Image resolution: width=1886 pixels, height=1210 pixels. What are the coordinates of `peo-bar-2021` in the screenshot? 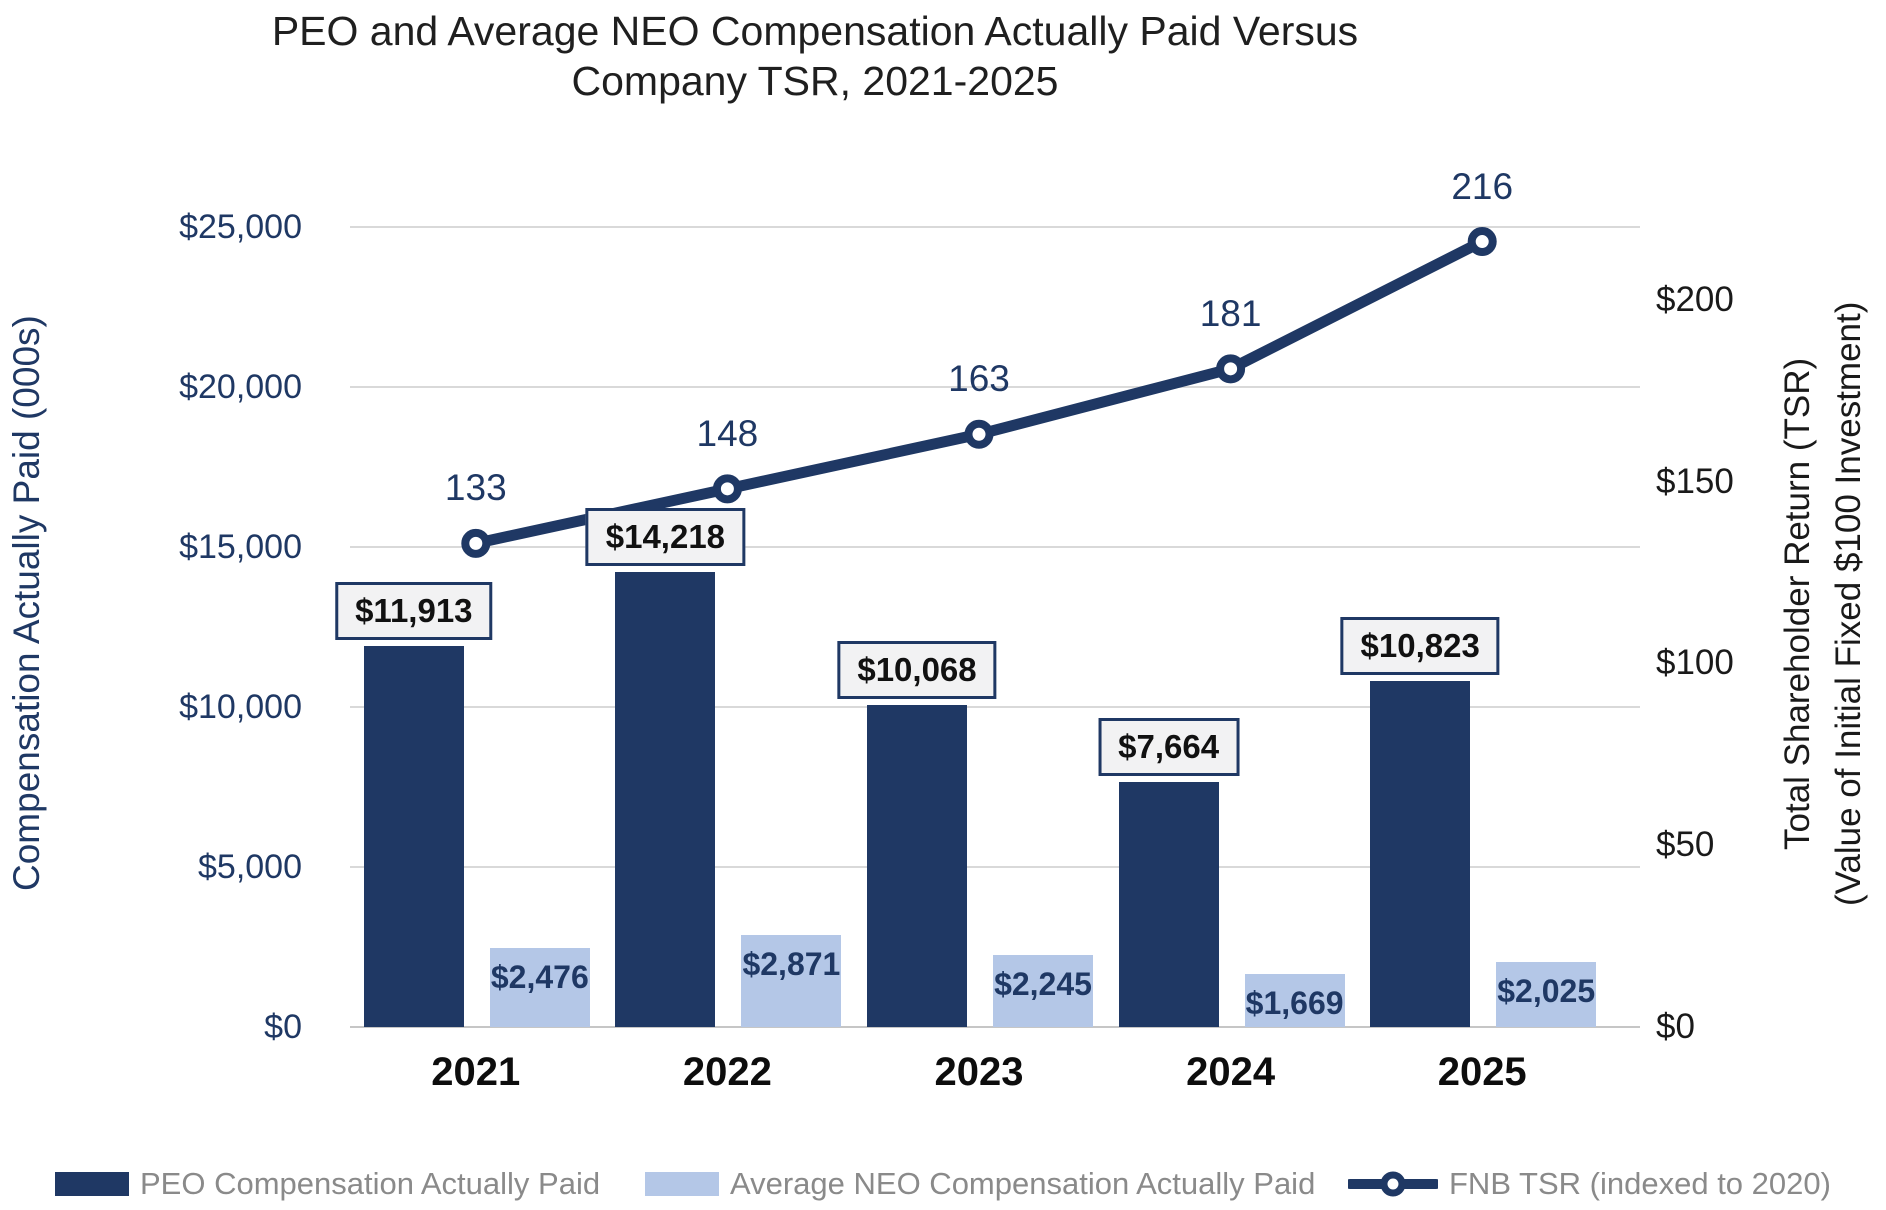 It's located at (413, 836).